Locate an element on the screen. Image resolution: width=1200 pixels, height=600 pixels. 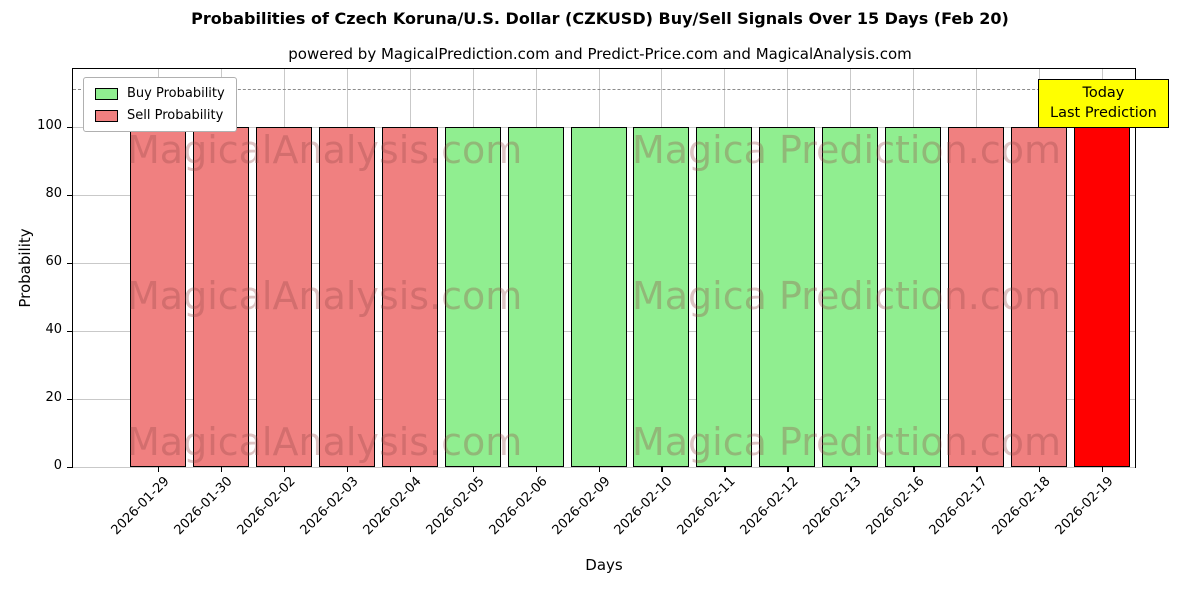
legend-item-buy: Buy Probability is located at coordinates (160, 93).